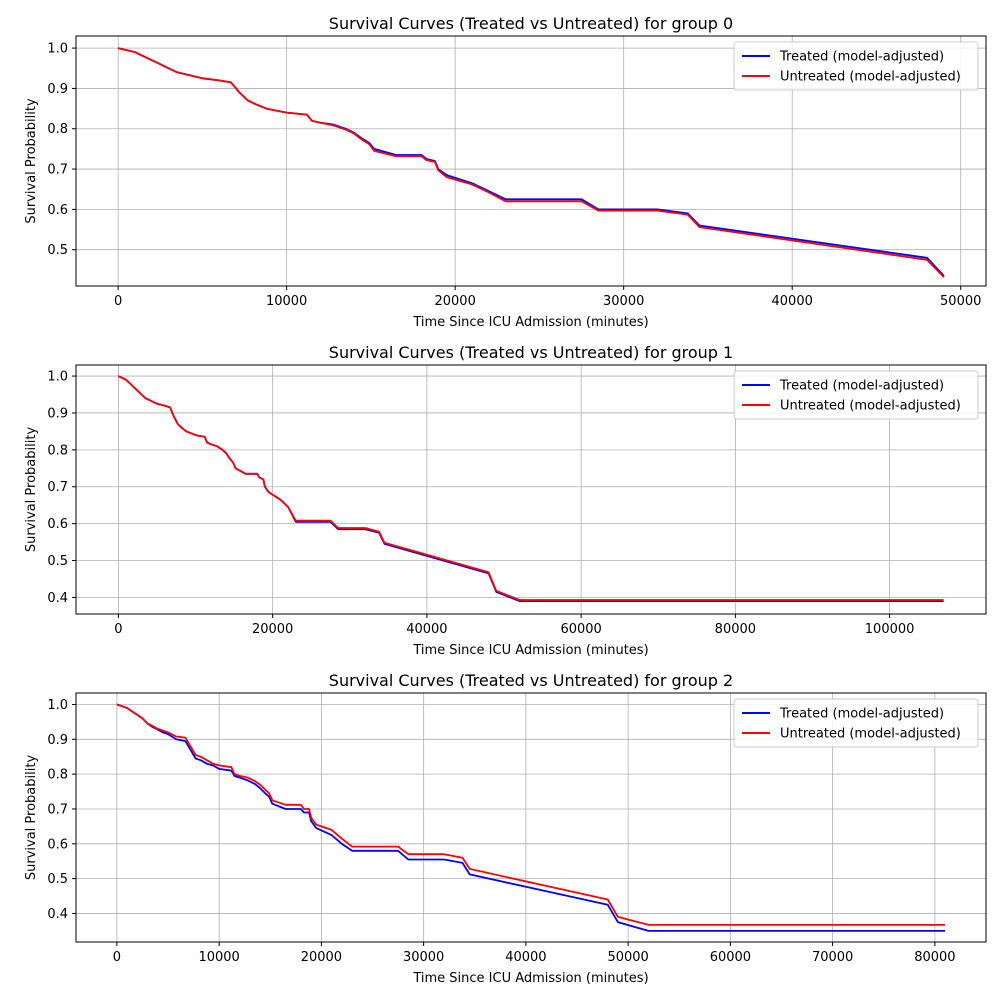 This screenshot has width=1000, height=1000. What do you see at coordinates (890, 629) in the screenshot?
I see `x-tick-label: 100000` at bounding box center [890, 629].